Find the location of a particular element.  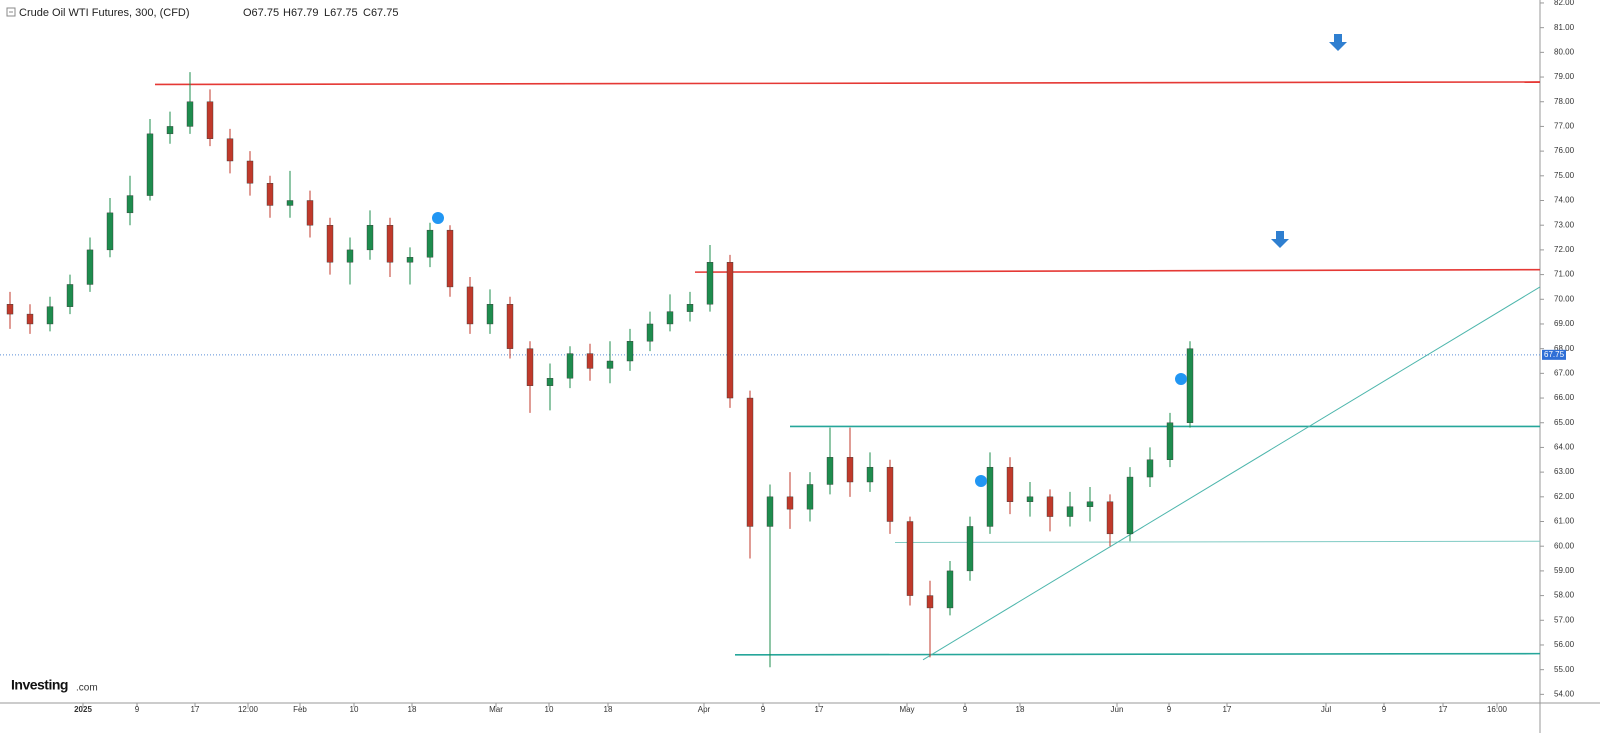

y-tick-label: 61.00 is located at coordinates (1564, 521).